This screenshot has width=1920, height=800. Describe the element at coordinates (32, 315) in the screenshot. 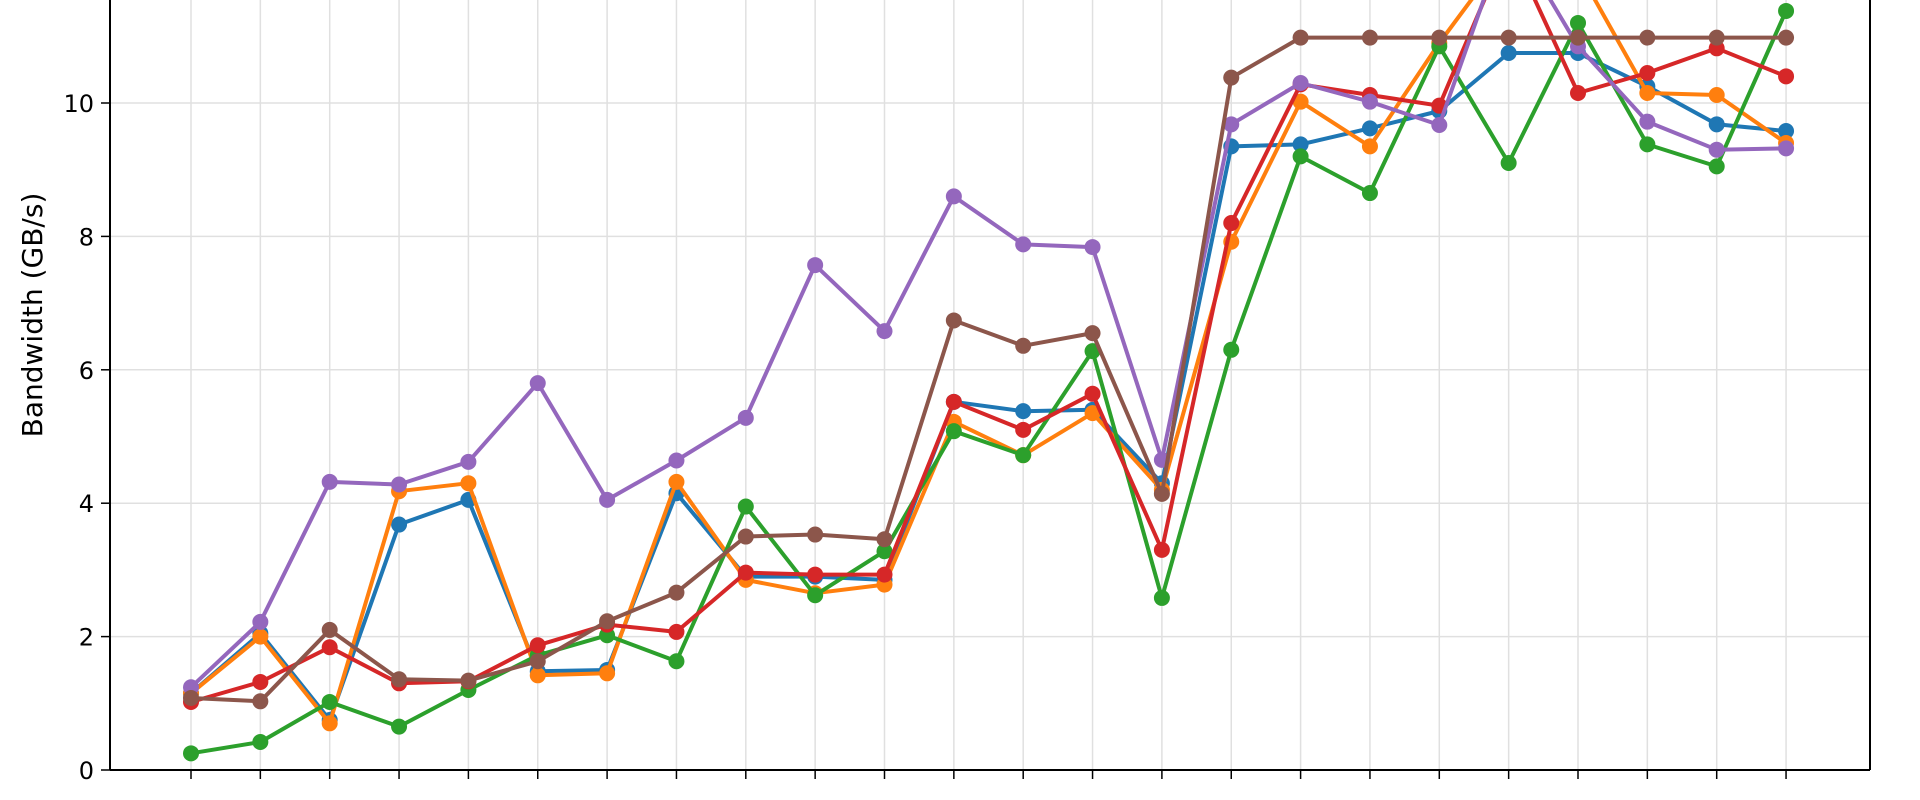

I see `y-axis-title: Bandwidth (GB/s)` at that location.